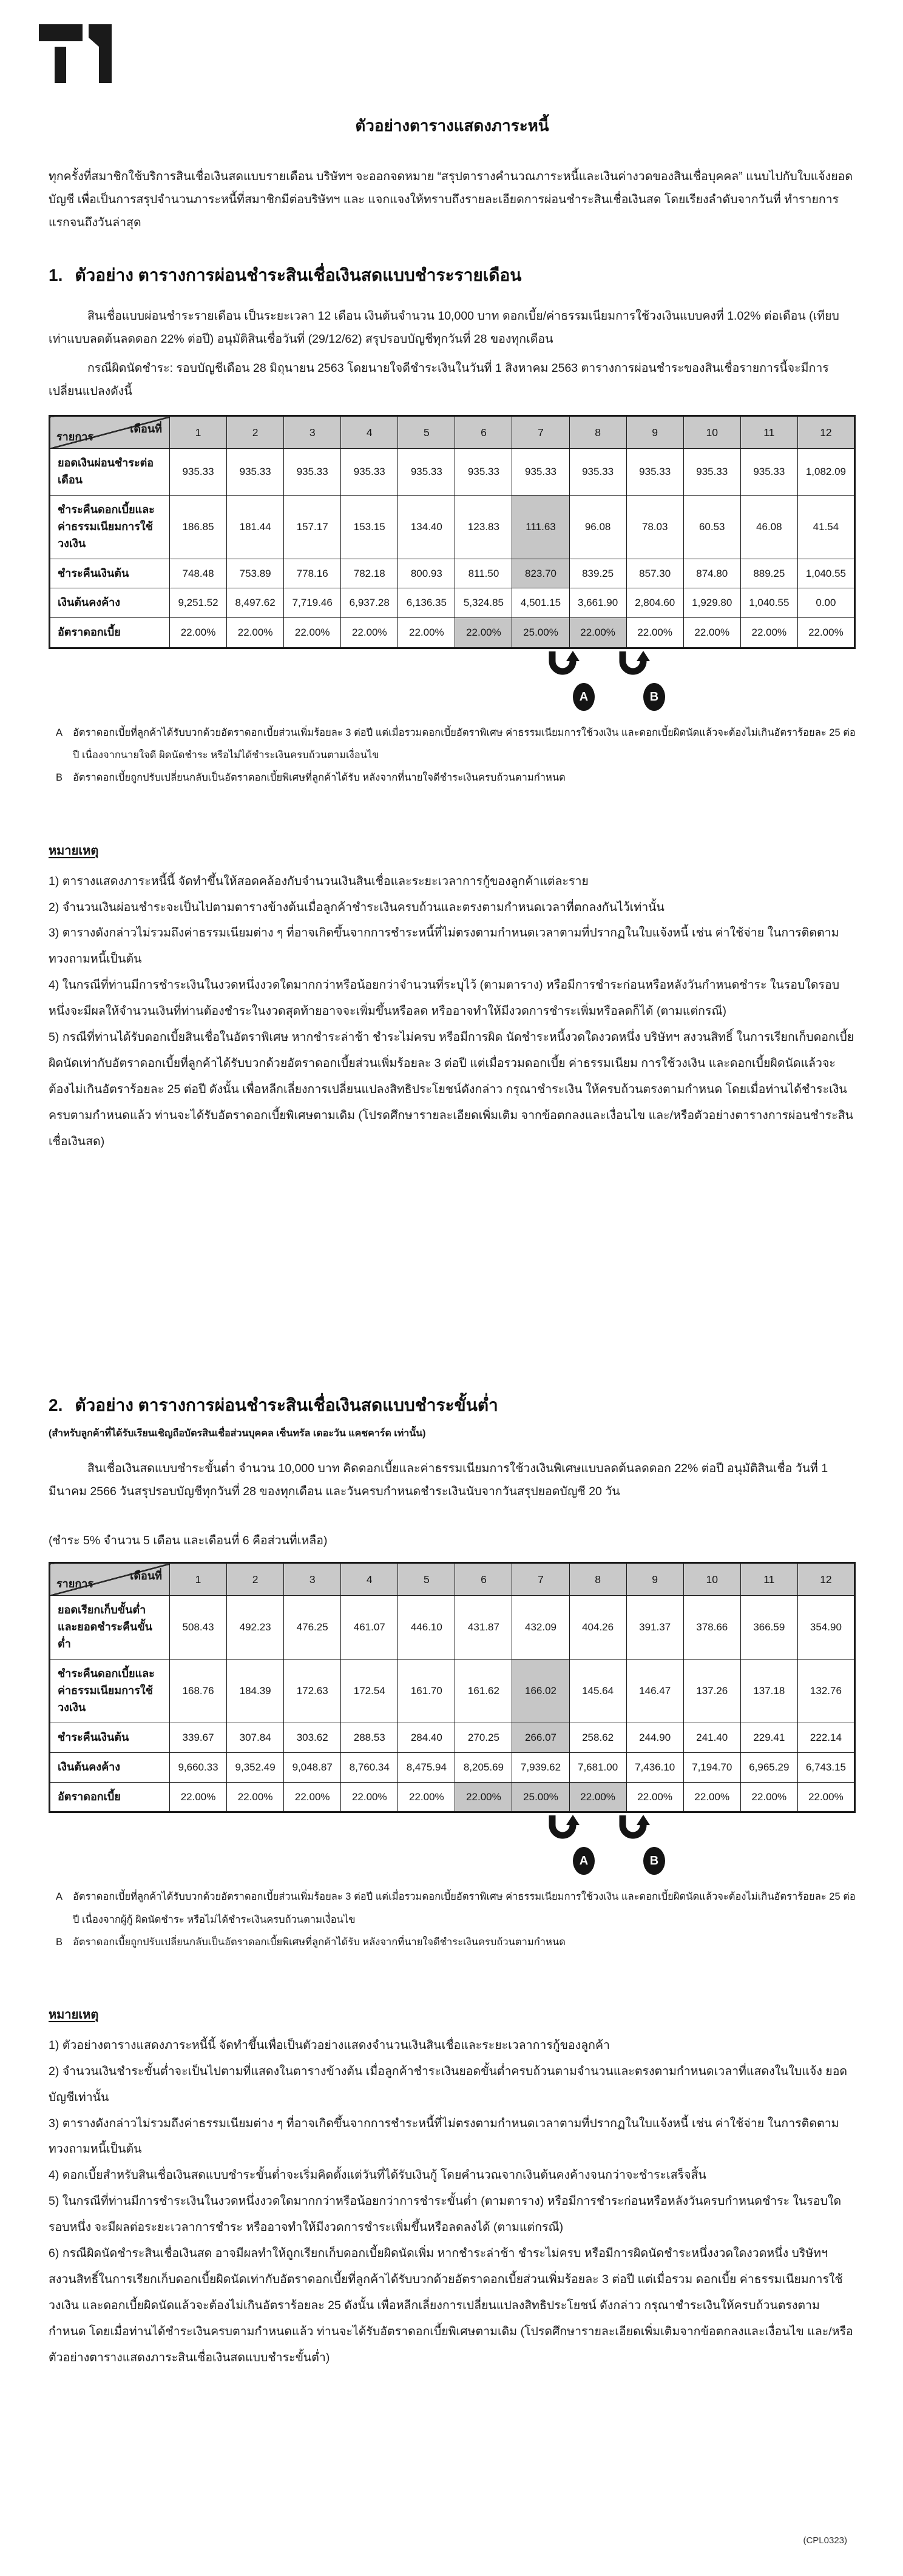  Describe the element at coordinates (426, 1691) in the screenshot. I see `value-cell: 161.70` at that location.